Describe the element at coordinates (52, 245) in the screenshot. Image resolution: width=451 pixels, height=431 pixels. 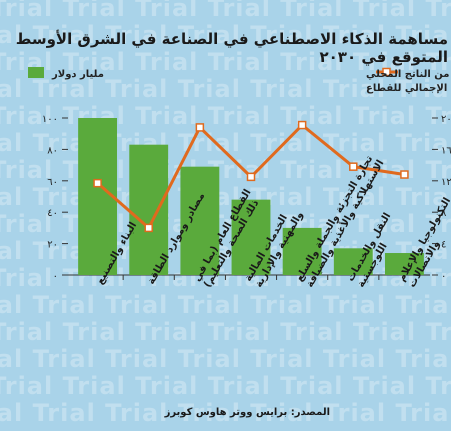
I see `left-axis-tick-label: ٢٠` at that location.